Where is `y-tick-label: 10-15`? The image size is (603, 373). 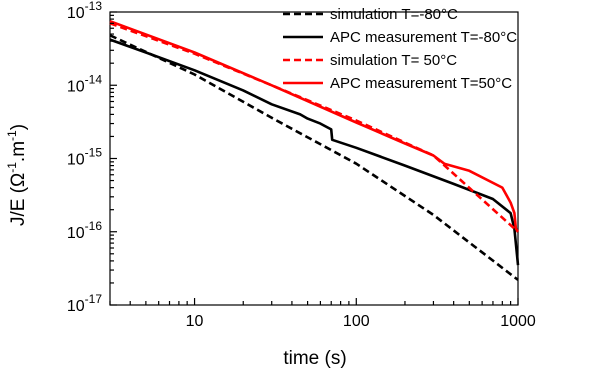
y-tick-label: 10-15 is located at coordinates (84, 157).